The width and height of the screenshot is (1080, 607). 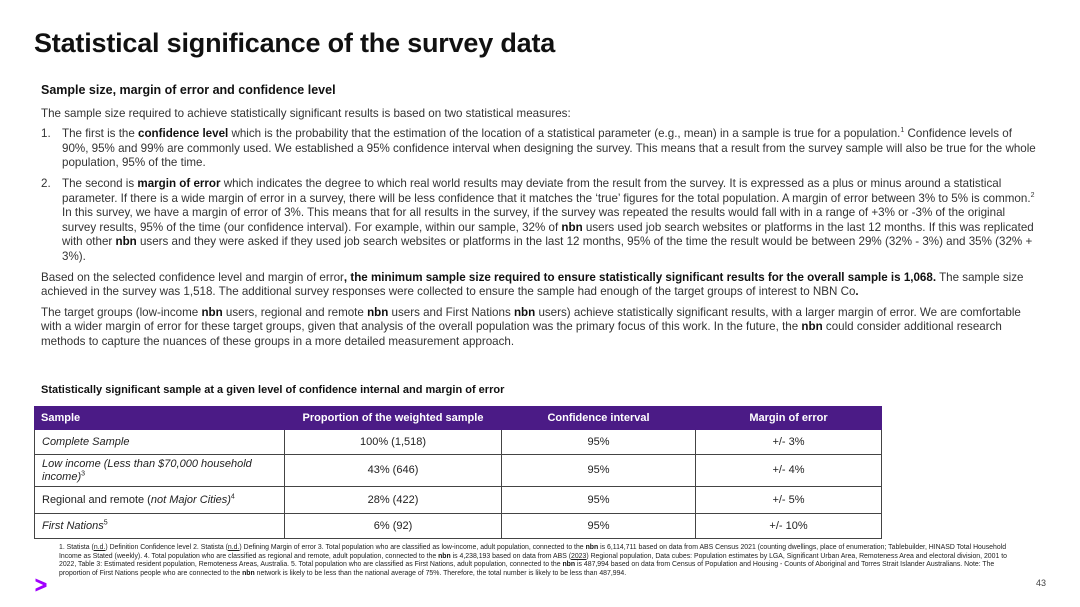 What do you see at coordinates (41, 587) in the screenshot?
I see `brand-logo-icon` at bounding box center [41, 587].